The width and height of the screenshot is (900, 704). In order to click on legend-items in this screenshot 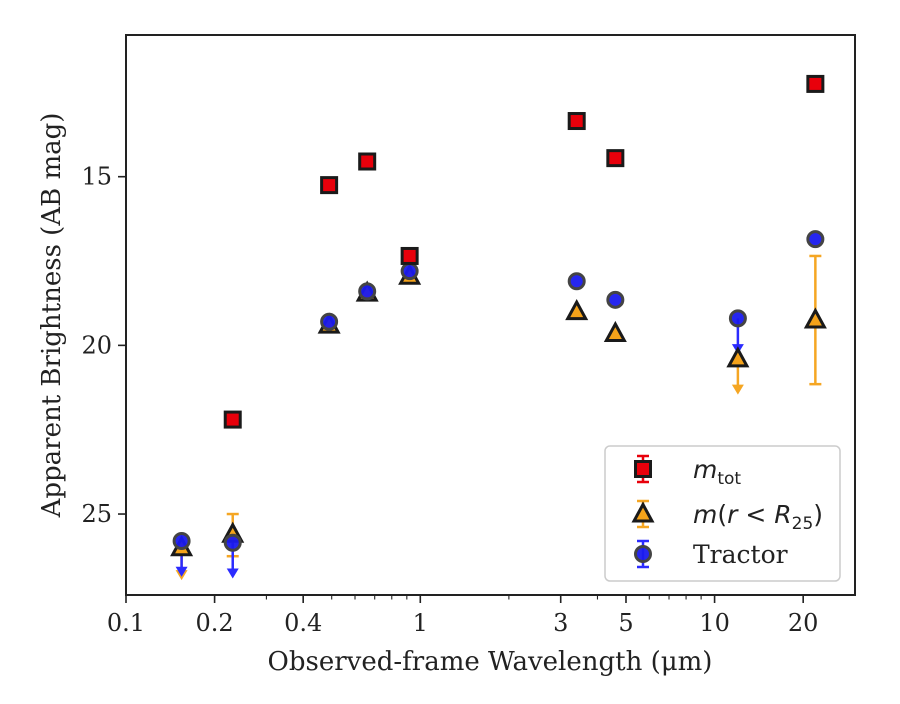, I will do `click(643, 511)`.